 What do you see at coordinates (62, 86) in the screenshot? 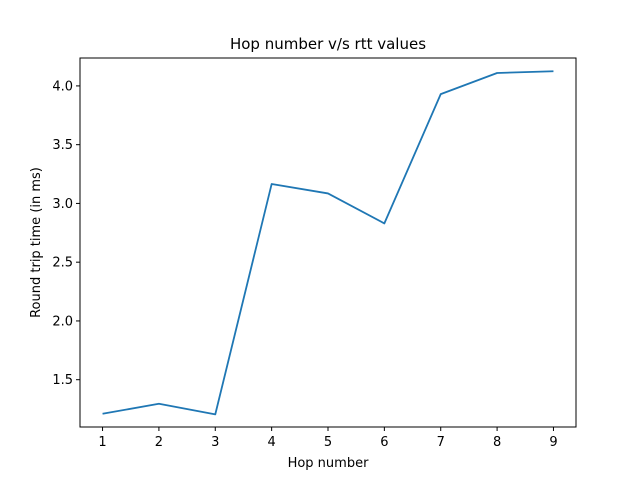
I see `y-tick-label: 4.0` at bounding box center [62, 86].